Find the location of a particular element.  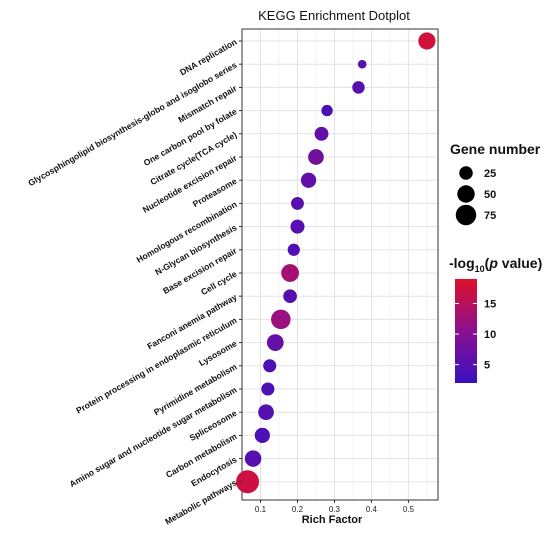

color-legend-title-p: p is located at coordinates (493, 263).